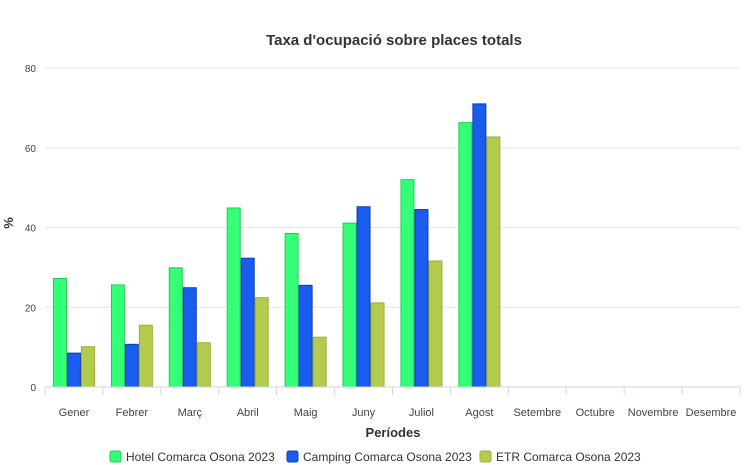 Image resolution: width=750 pixels, height=465 pixels. Describe the element at coordinates (248, 413) in the screenshot. I see `x-tick-label: Abril` at that location.